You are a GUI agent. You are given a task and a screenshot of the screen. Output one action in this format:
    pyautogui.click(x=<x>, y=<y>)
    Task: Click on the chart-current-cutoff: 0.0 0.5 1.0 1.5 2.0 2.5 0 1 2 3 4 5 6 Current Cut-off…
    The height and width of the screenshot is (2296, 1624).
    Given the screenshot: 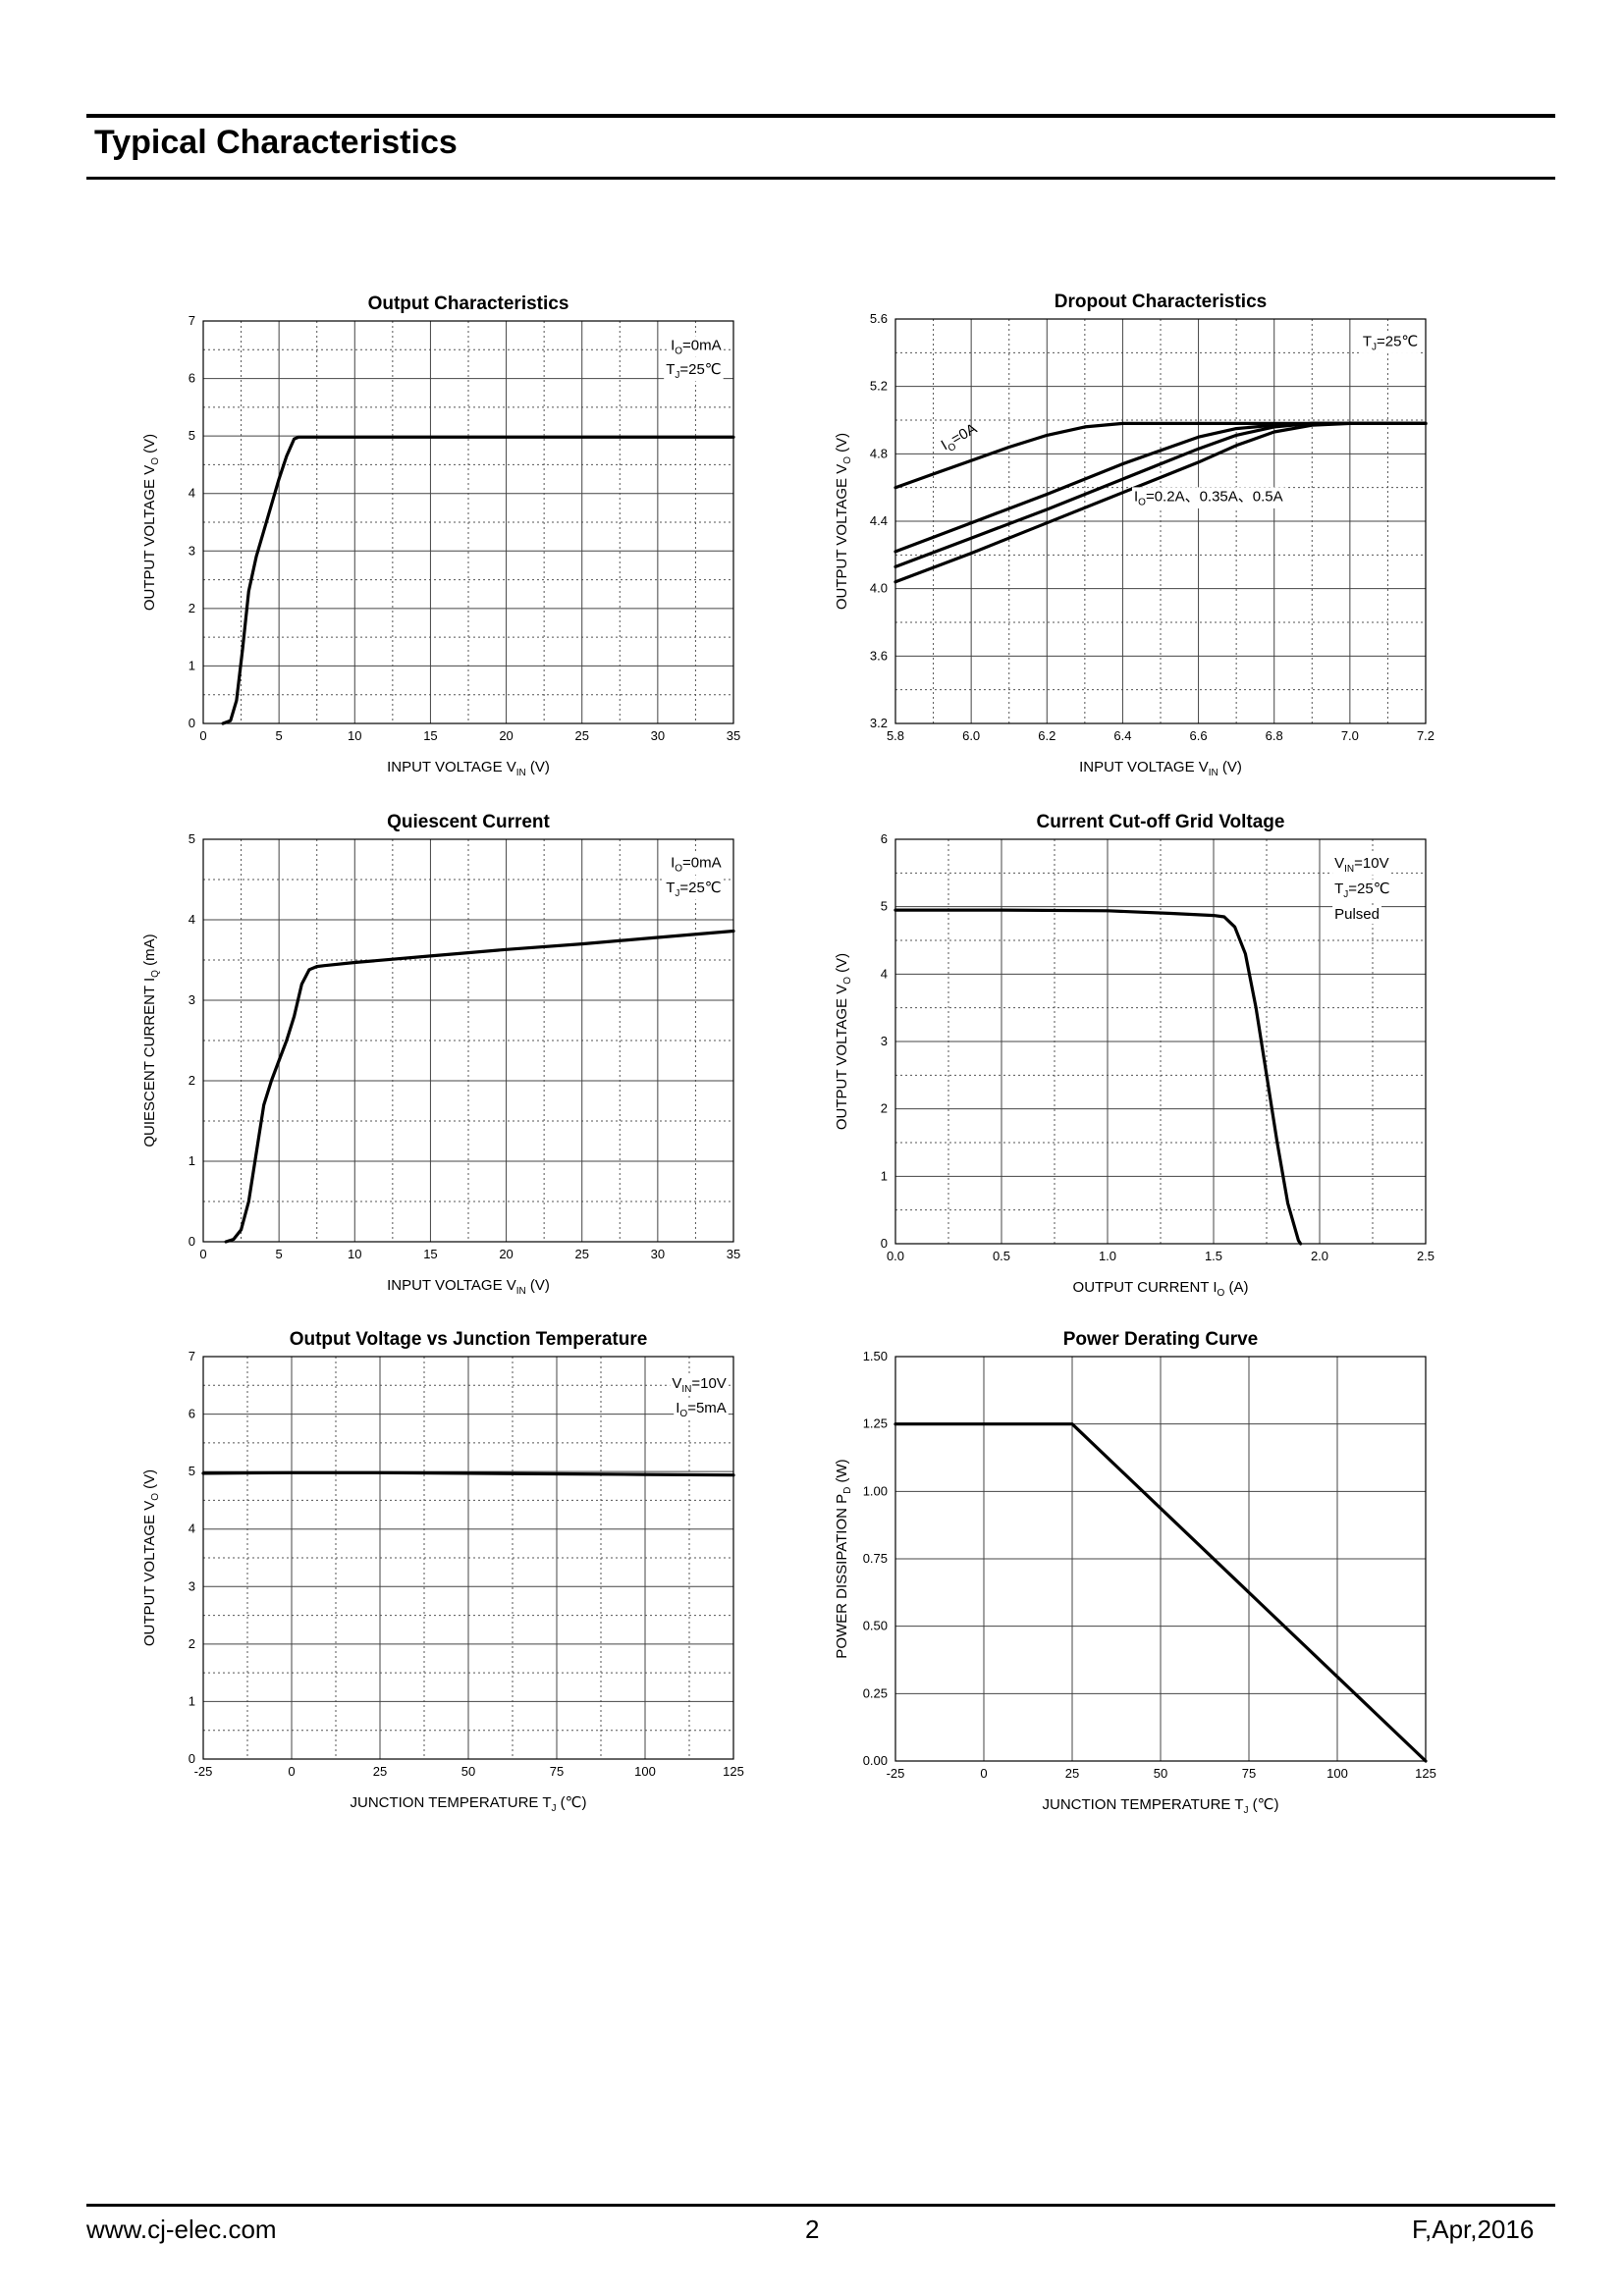 What is the action you would take?
    pyautogui.click(x=1134, y=1056)
    